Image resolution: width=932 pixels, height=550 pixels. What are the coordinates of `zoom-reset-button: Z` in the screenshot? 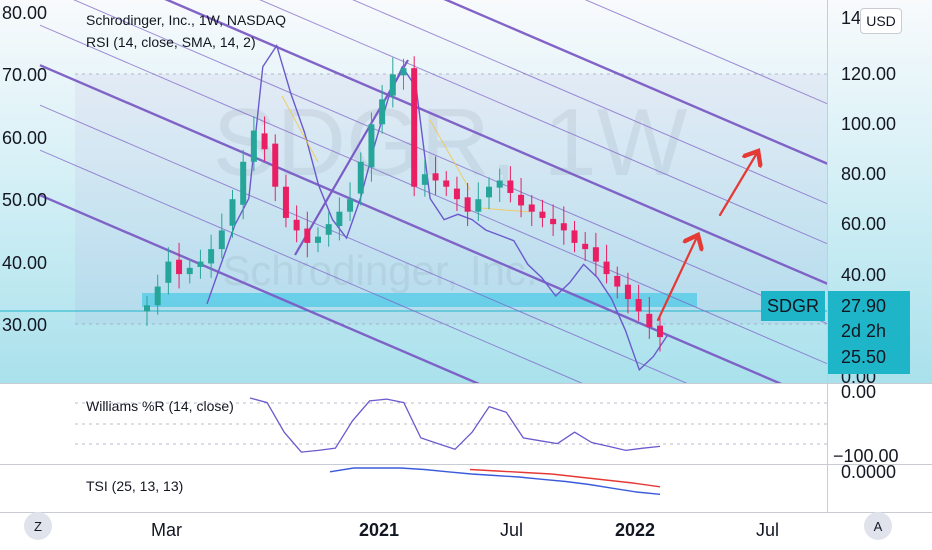 It's located at (38, 526).